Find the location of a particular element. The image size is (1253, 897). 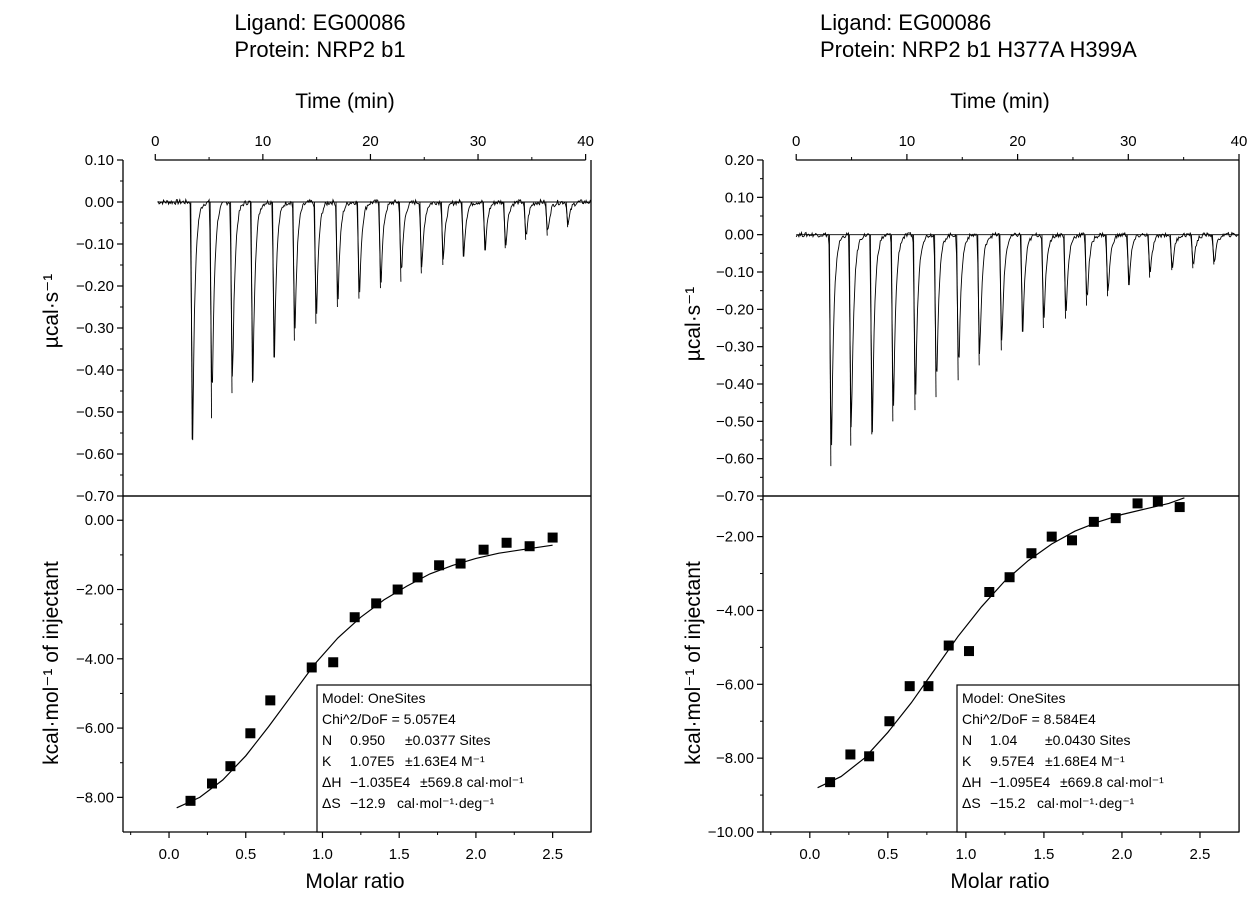

right-fit-dh-symbol: ΔH is located at coordinates (971, 782).